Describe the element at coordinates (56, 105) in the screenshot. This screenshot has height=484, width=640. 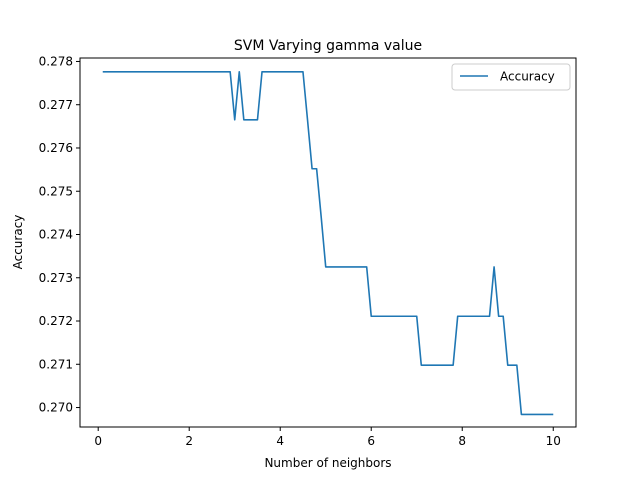
I see `y-tick-label: 0.277` at that location.